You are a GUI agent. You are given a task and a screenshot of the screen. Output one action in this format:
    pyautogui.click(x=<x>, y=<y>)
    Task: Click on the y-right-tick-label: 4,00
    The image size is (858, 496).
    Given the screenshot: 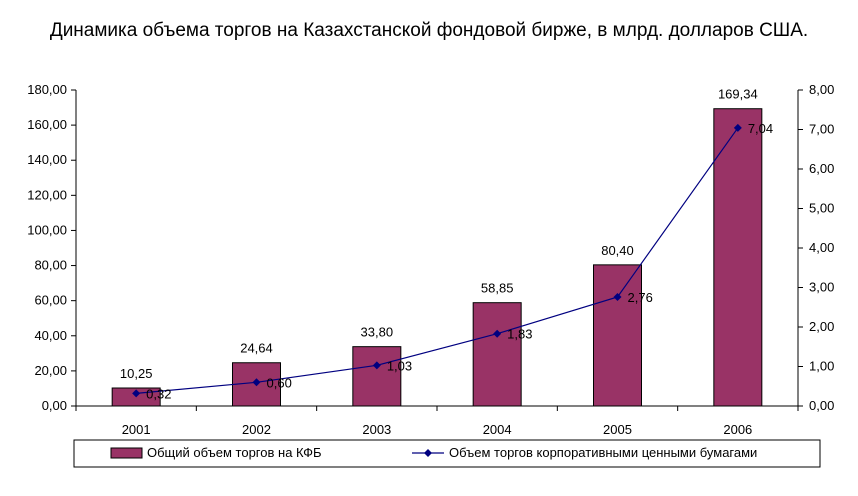 What is the action you would take?
    pyautogui.click(x=821, y=247)
    